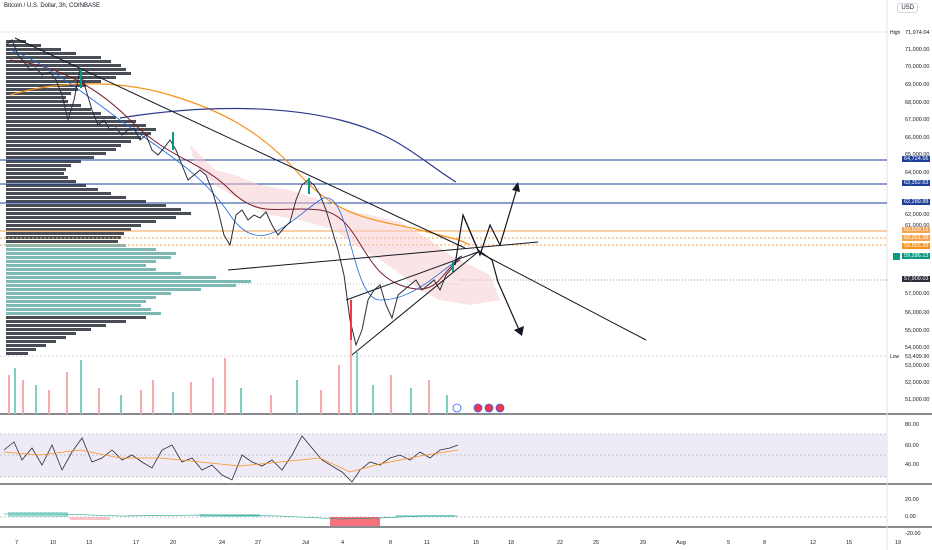 The height and width of the screenshot is (550, 932). Describe the element at coordinates (681, 543) in the screenshot. I see `time-tick: Aug` at that location.